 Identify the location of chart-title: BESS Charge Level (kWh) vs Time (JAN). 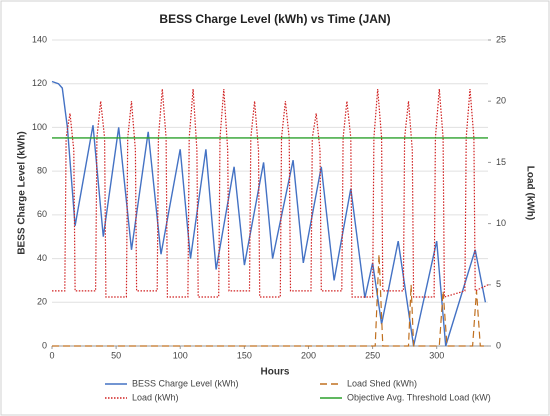
(274, 19).